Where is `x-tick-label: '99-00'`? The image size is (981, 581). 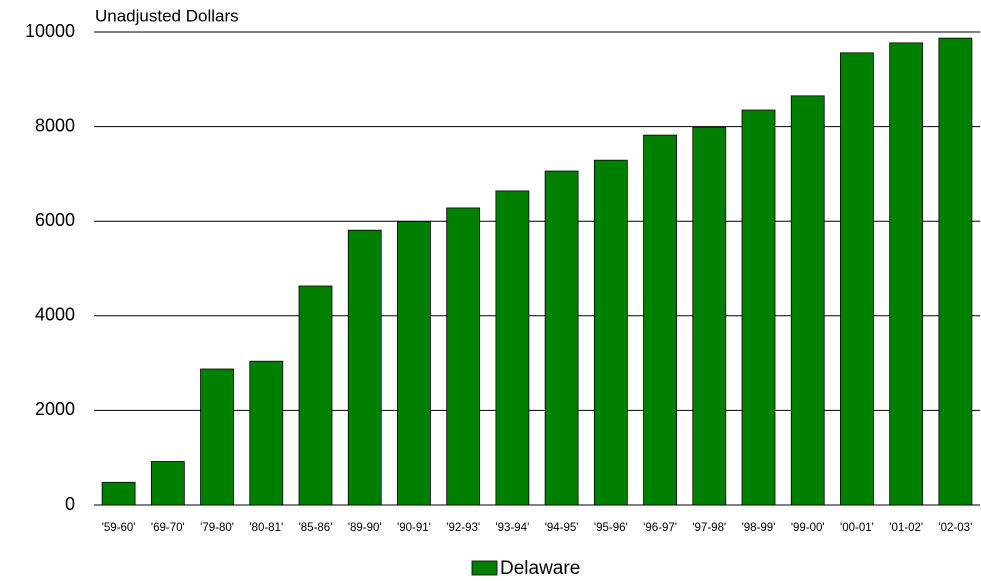
x-tick-label: '99-00' is located at coordinates (808, 528).